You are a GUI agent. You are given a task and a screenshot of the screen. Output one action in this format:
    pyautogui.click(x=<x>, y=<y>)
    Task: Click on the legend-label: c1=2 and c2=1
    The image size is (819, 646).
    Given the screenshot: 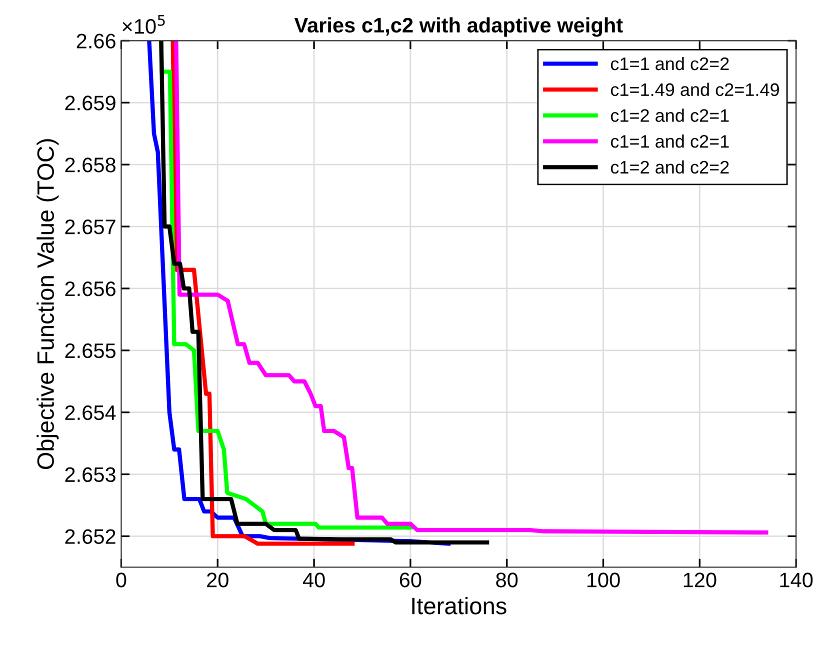 What is the action you would take?
    pyautogui.click(x=669, y=115)
    